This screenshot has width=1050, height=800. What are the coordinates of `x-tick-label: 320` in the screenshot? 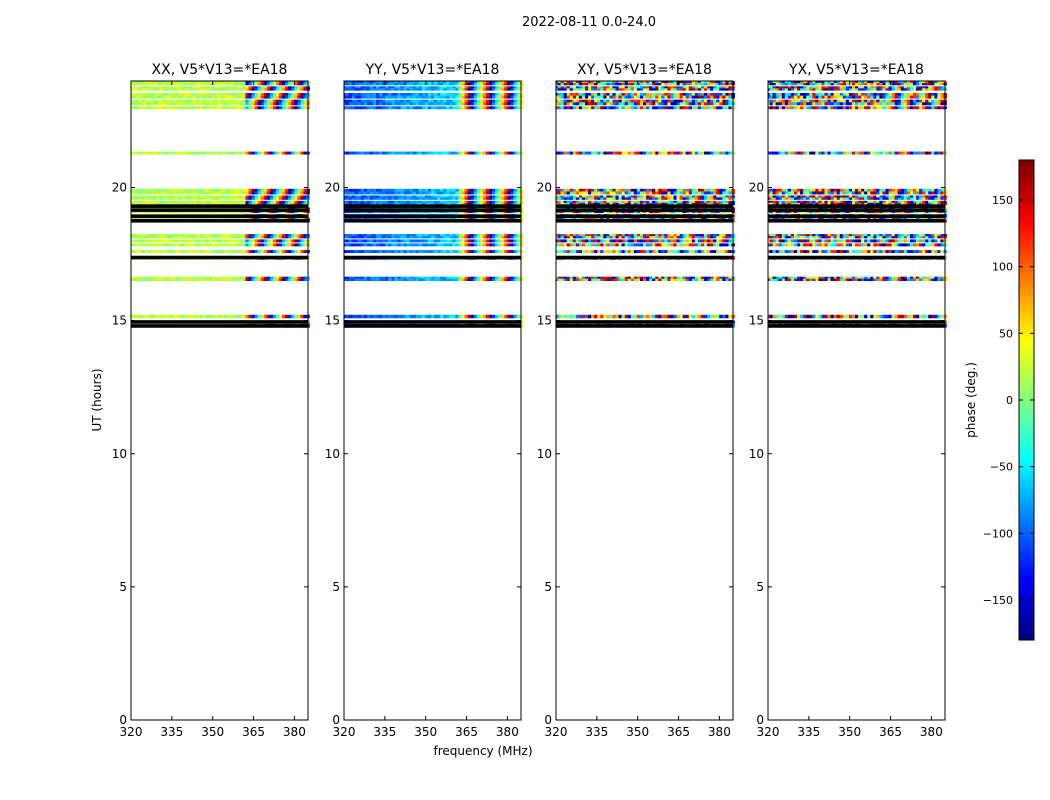 It's located at (344, 732).